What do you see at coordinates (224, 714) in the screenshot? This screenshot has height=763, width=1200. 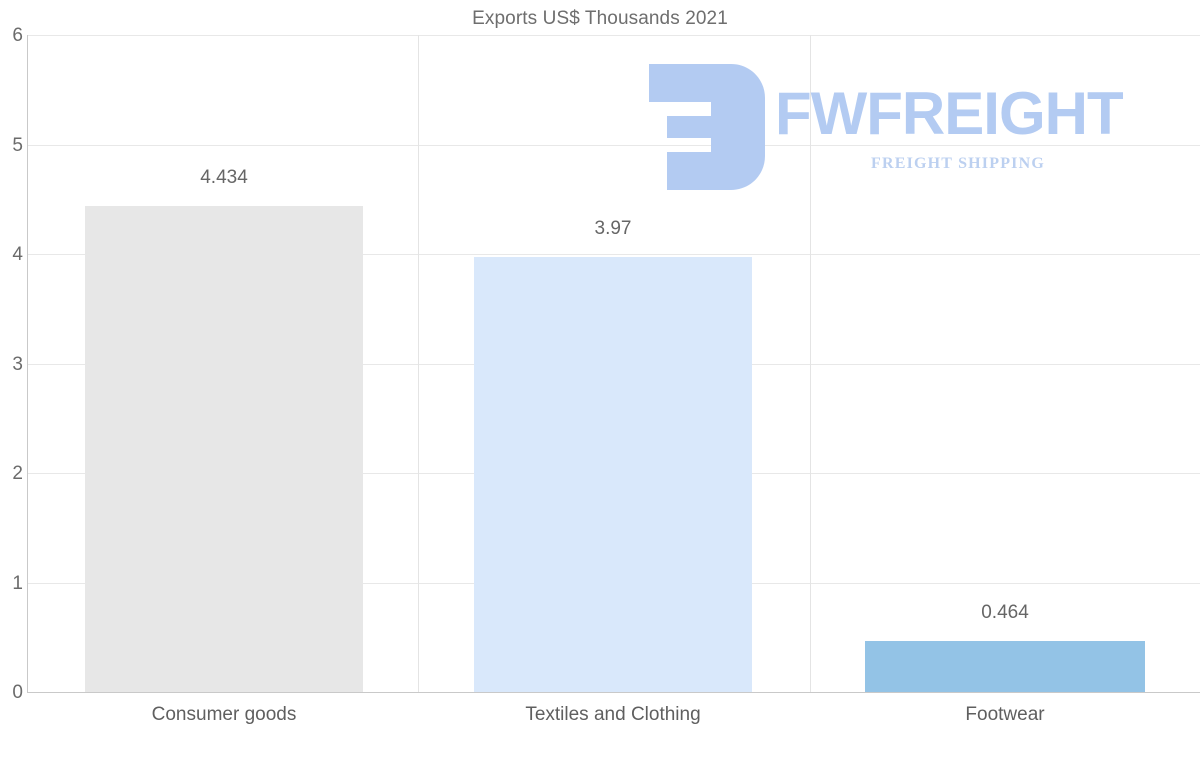 I see `x-axis-label-consumer-goods: Consumer goods` at bounding box center [224, 714].